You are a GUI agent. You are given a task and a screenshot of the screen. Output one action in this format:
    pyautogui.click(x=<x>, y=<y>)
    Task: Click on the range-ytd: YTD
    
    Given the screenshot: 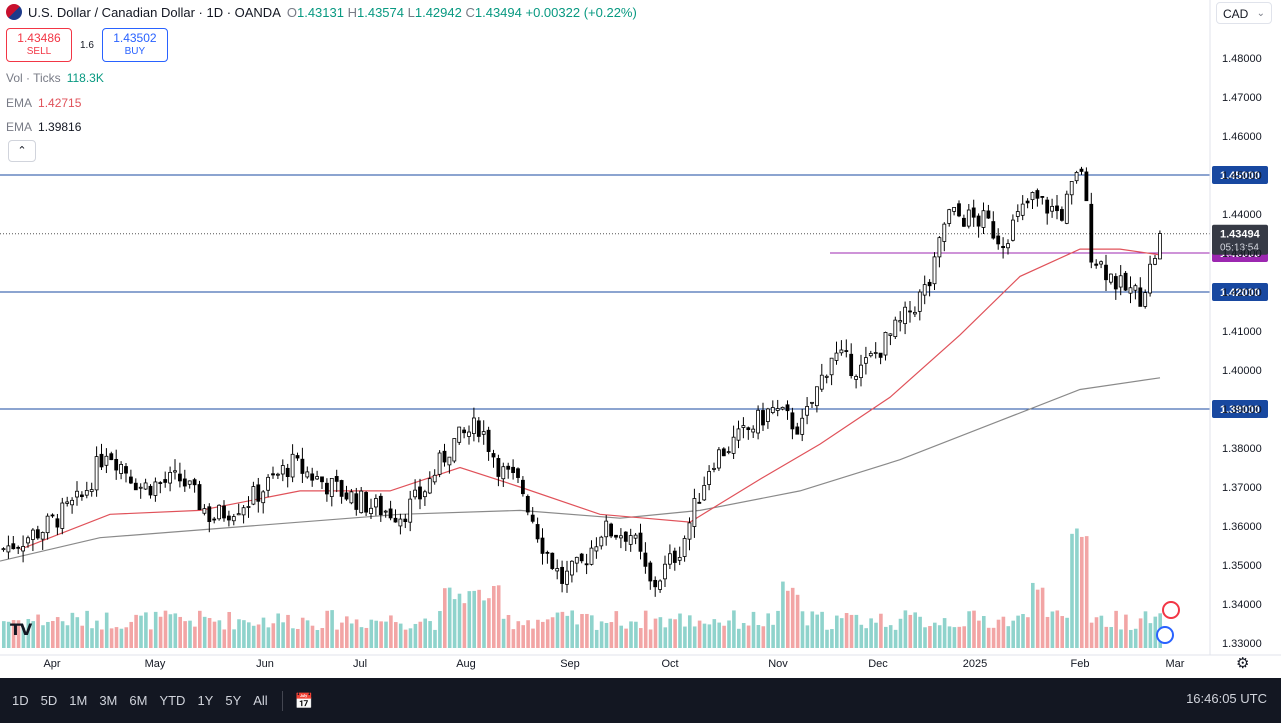 What is the action you would take?
    pyautogui.click(x=172, y=700)
    